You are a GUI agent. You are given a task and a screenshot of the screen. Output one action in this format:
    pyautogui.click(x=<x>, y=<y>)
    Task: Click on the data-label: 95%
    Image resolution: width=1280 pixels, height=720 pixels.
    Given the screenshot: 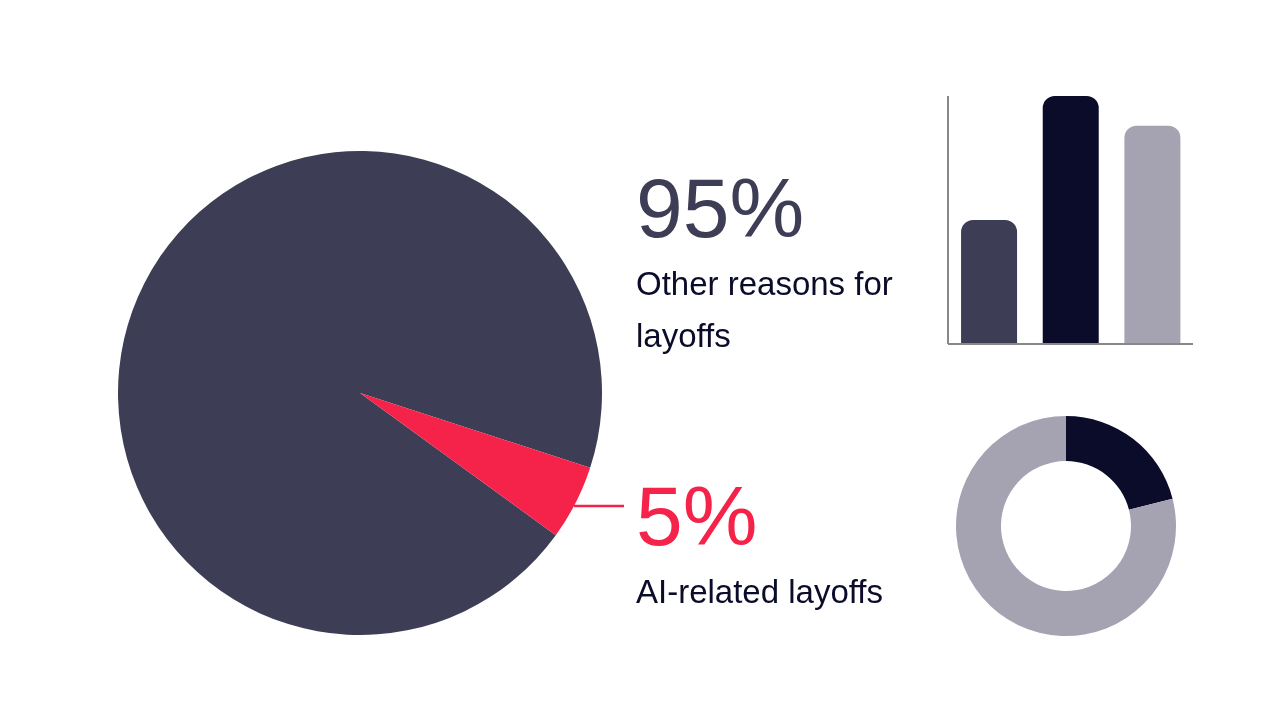 What is the action you would take?
    pyautogui.click(x=721, y=208)
    